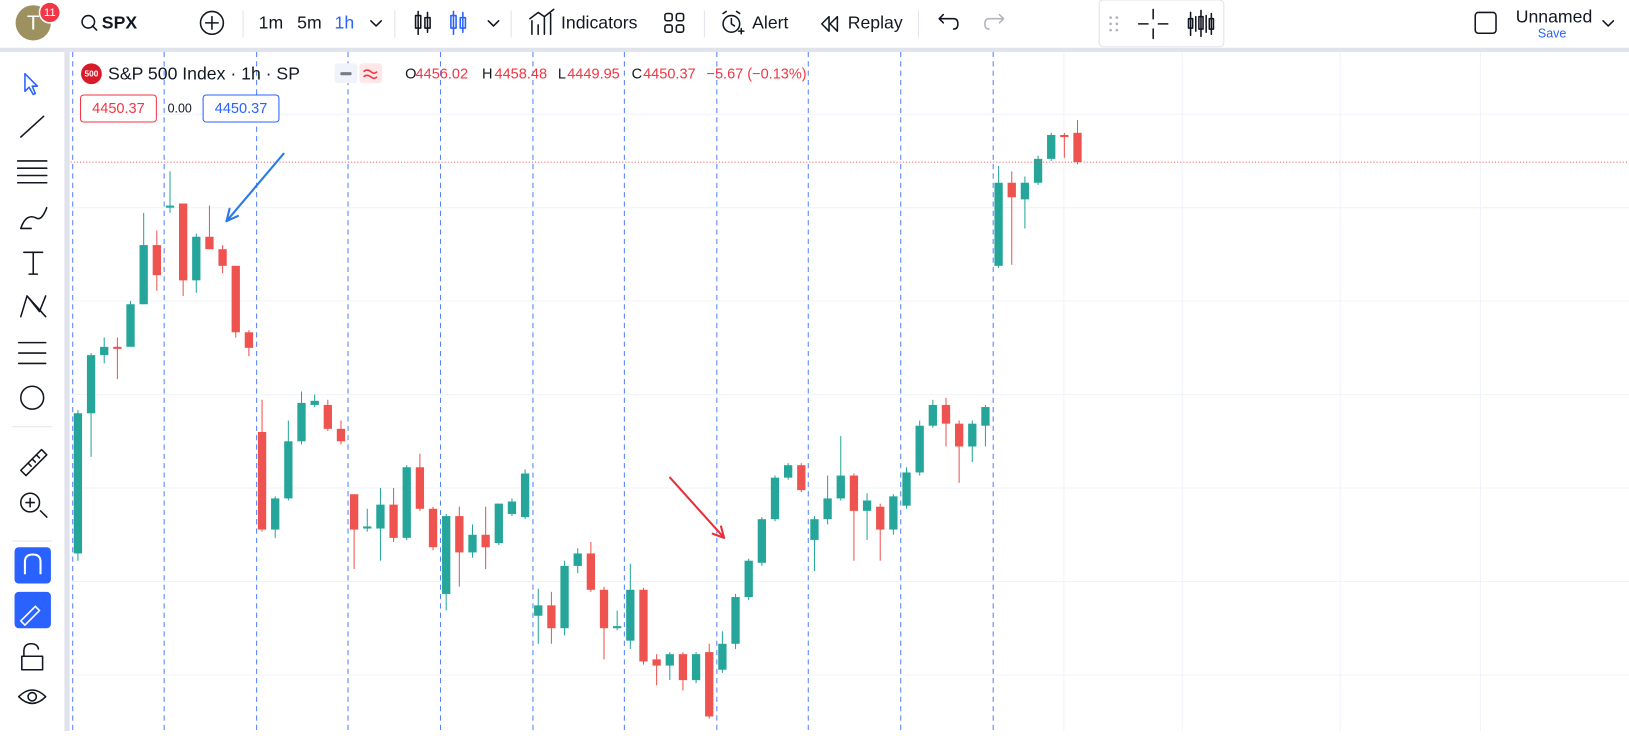 The image size is (1629, 736). I want to click on lock-tool, so click(32, 656).